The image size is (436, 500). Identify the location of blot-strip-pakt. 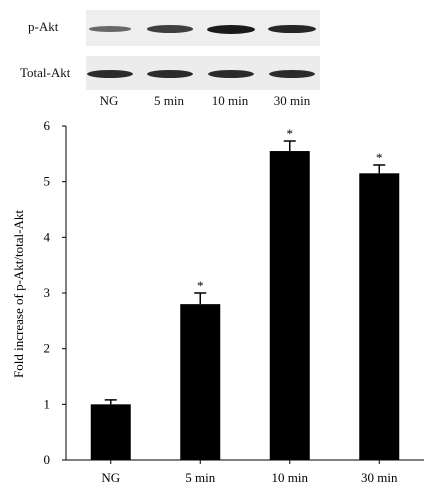
(203, 28).